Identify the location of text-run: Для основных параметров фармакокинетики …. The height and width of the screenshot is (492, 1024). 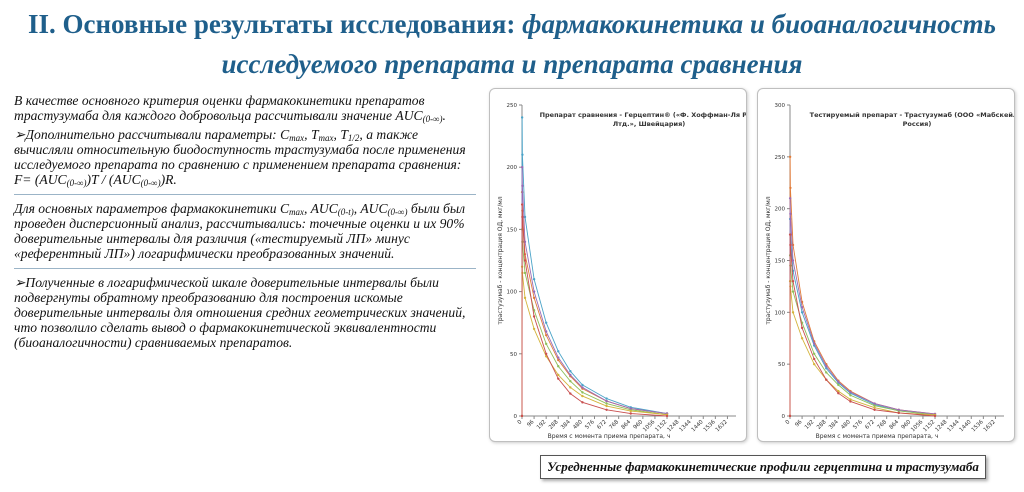
(152, 208).